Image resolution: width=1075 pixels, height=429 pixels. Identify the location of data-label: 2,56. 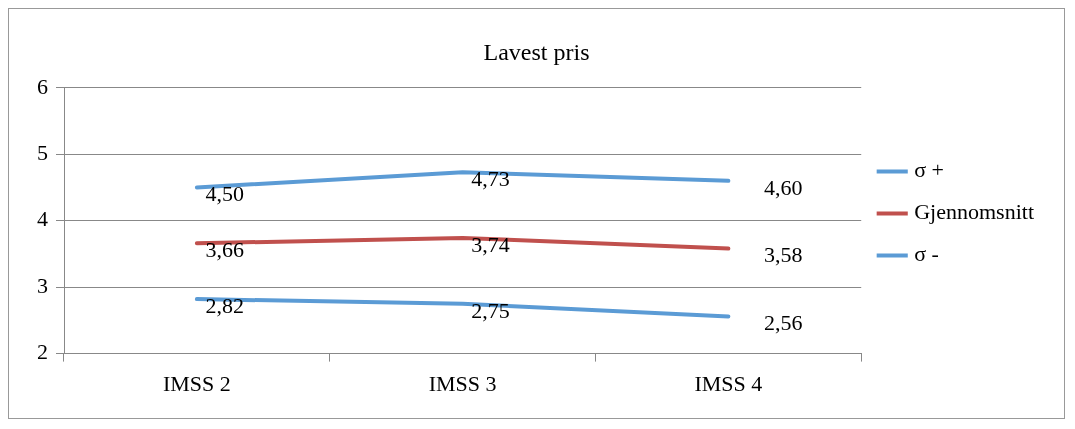
(783, 323).